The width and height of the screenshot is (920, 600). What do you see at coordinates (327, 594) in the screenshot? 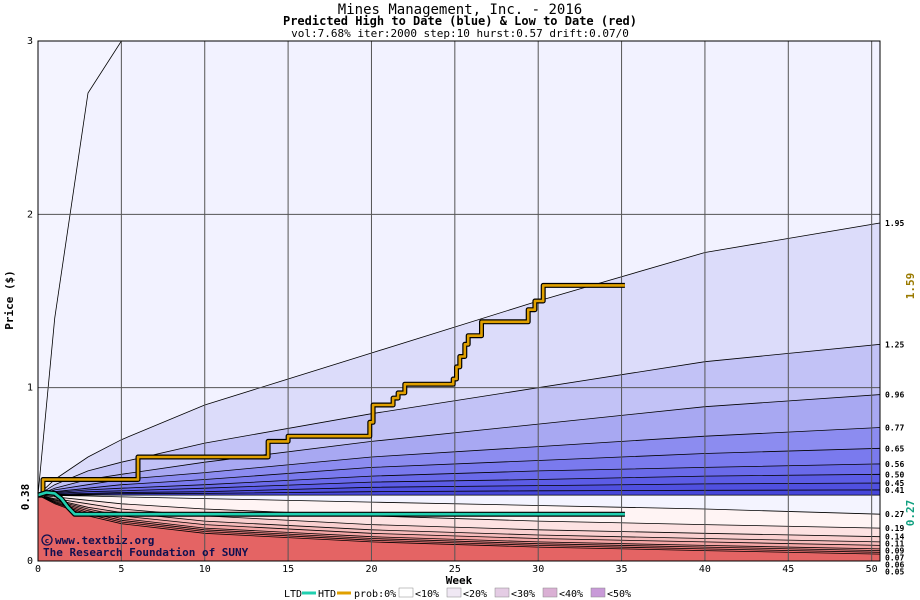
I see `legend-htd-label: HTD` at bounding box center [327, 594].